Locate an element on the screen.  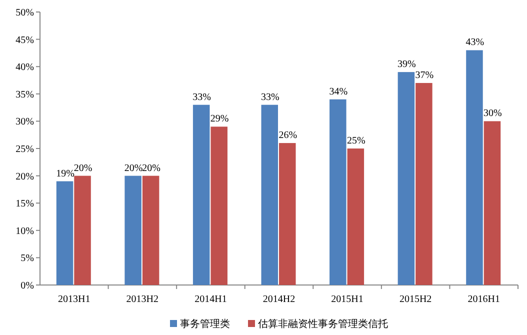
y-tick-label: 35% is located at coordinates (25, 94).